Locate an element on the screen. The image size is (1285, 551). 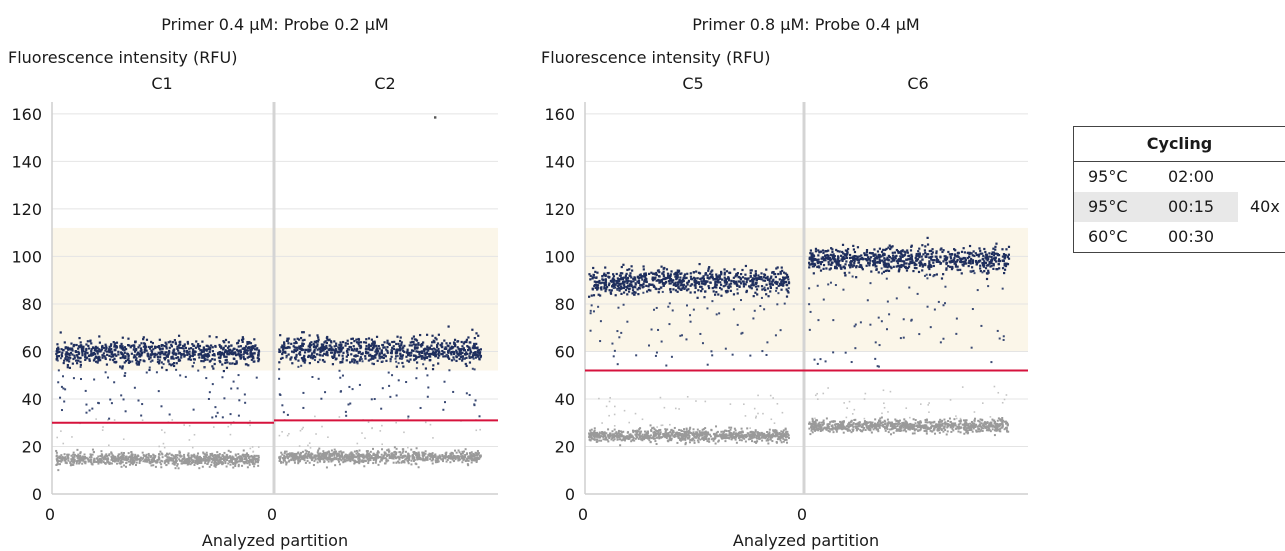
well-label: C2 is located at coordinates (384, 83).